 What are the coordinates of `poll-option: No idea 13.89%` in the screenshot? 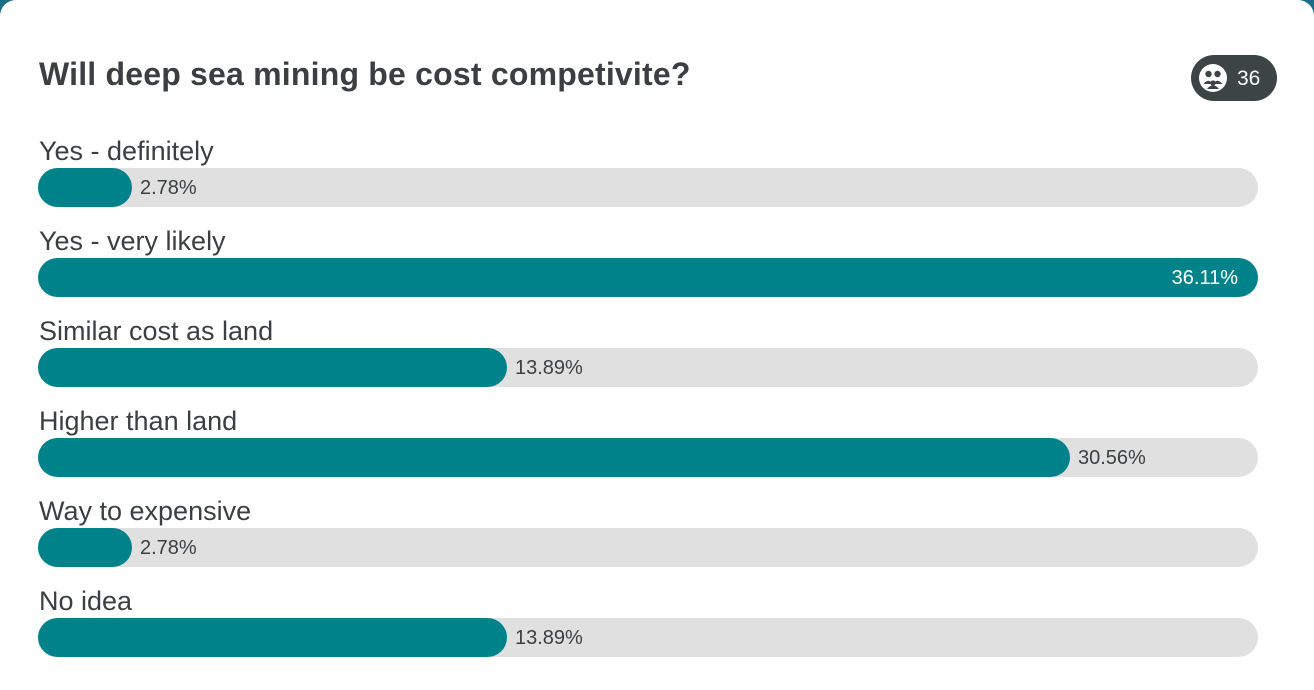 It's located at (648, 627).